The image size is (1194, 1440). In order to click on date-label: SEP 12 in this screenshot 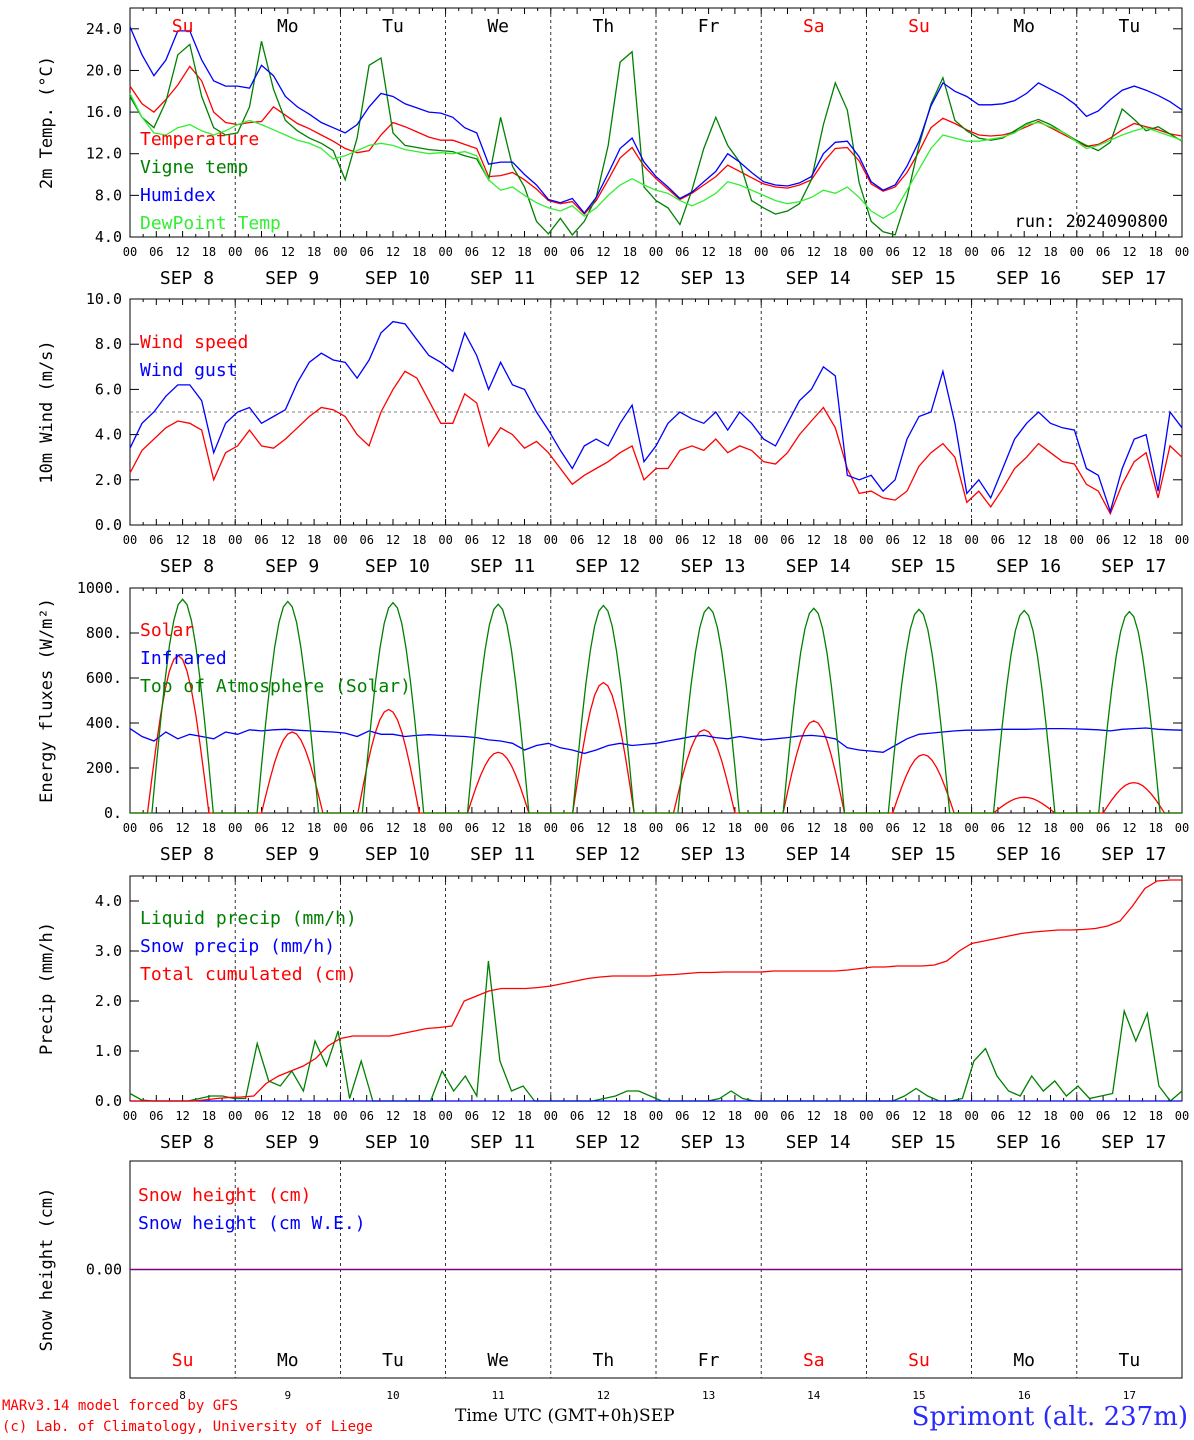, I will do `click(607, 278)`.